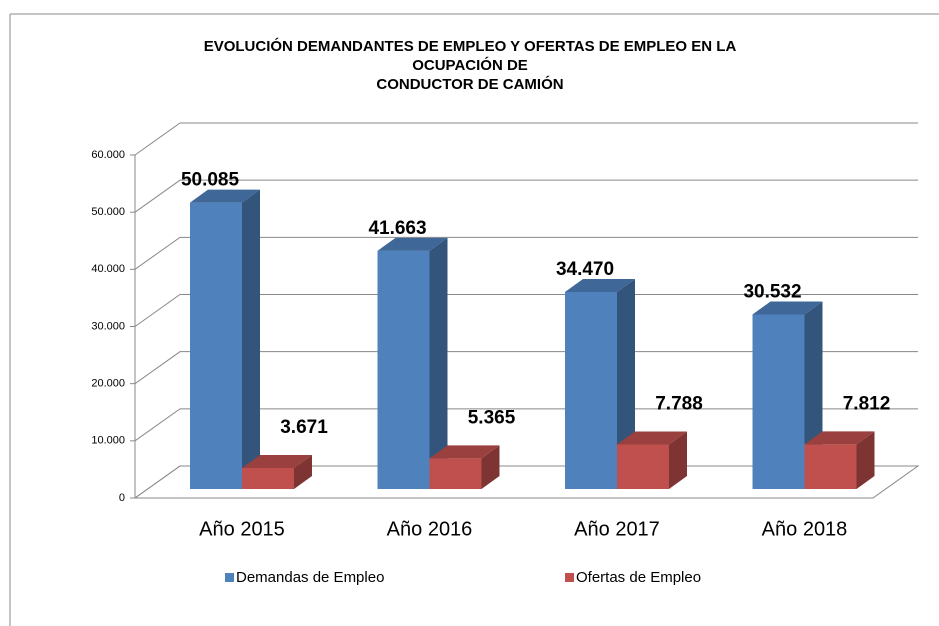  What do you see at coordinates (617, 529) in the screenshot?
I see `x-tick-label: Año 2017` at bounding box center [617, 529].